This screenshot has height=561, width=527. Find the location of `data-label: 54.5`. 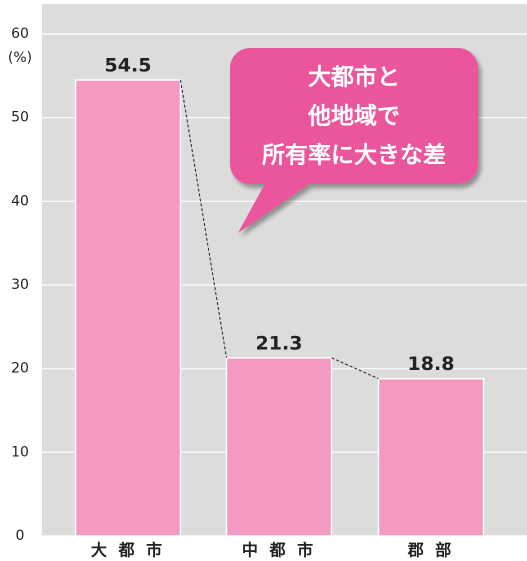

data-label: 54.5 is located at coordinates (128, 66).